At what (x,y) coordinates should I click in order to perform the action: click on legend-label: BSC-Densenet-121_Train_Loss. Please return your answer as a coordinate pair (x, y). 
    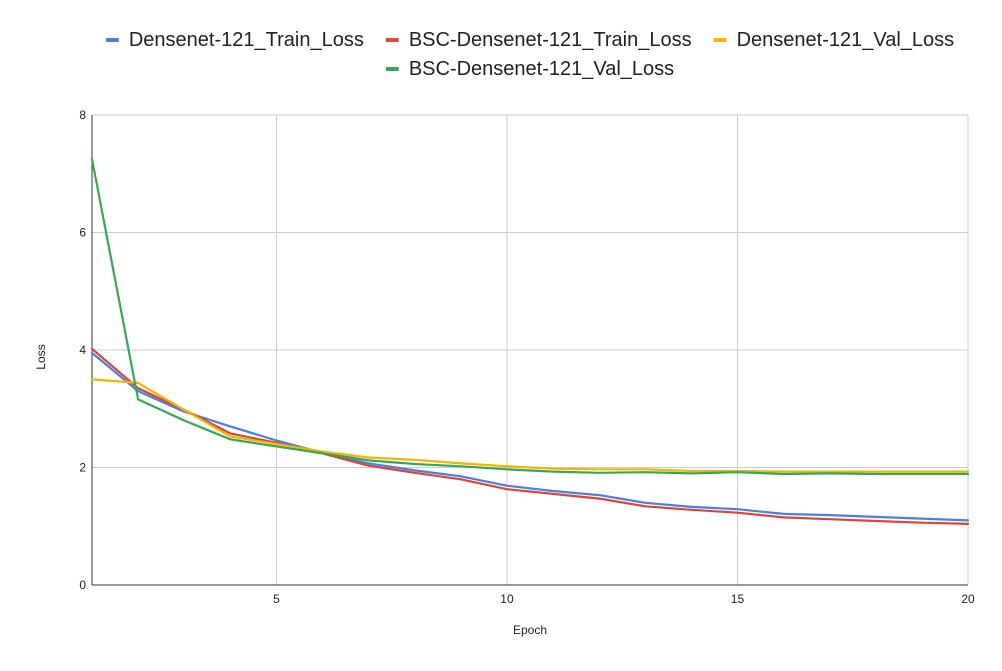
    Looking at the image, I should click on (550, 40).